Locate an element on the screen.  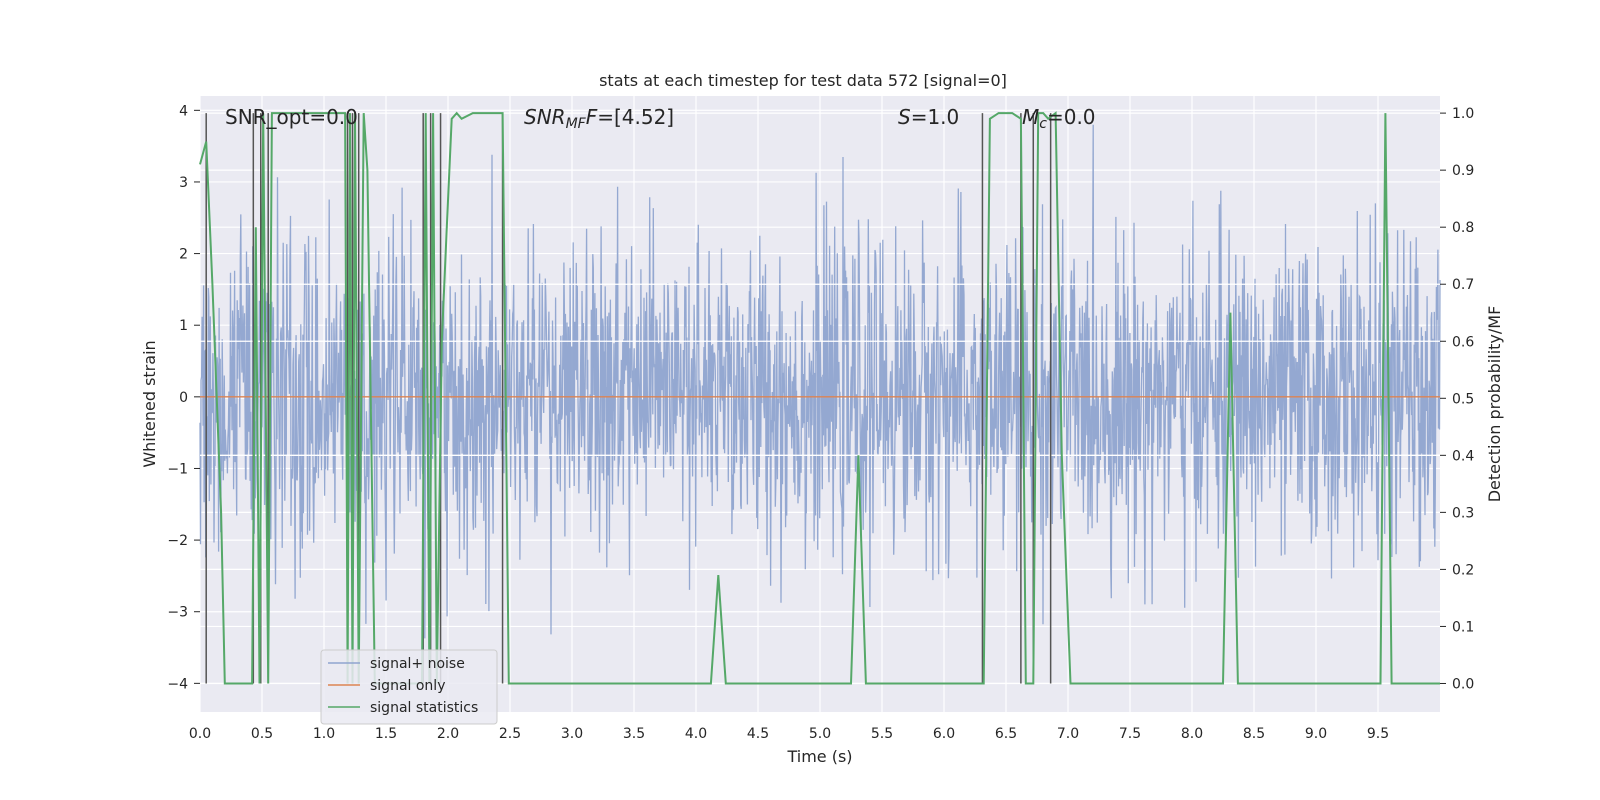
y-tick-label: 1 is located at coordinates (183, 326).